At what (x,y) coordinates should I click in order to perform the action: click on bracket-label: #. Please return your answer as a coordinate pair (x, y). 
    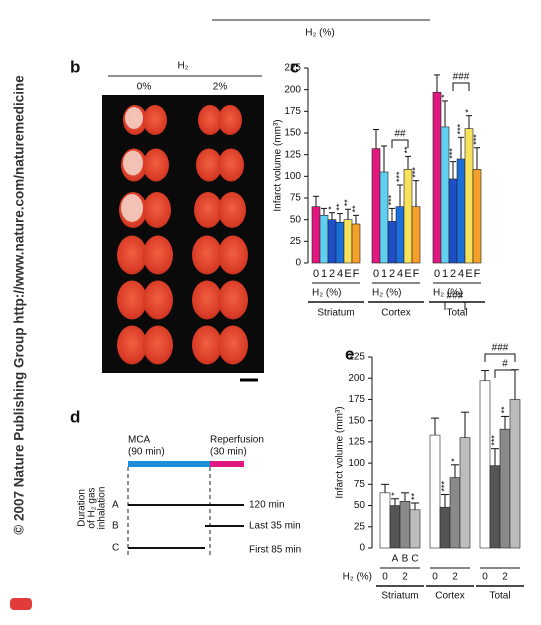
    Looking at the image, I should click on (505, 364).